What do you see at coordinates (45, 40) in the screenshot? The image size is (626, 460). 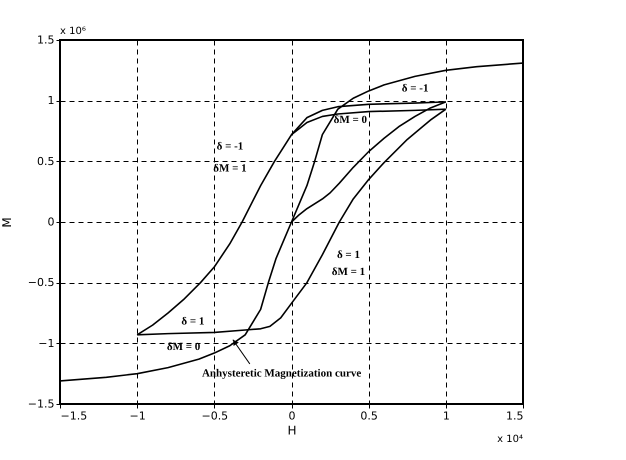 I see `y-tick-label: 1.5` at bounding box center [45, 40].